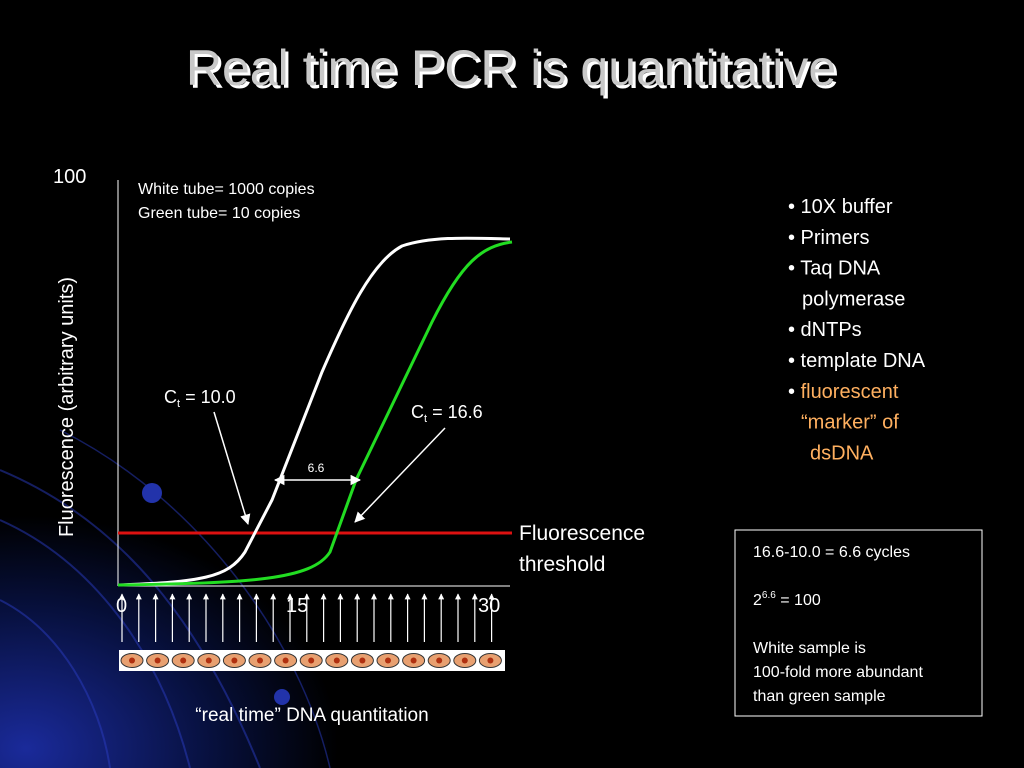 The width and height of the screenshot is (1024, 768). Describe the element at coordinates (511, 68) in the screenshot. I see `title: Real time PCR is quantitative` at that location.